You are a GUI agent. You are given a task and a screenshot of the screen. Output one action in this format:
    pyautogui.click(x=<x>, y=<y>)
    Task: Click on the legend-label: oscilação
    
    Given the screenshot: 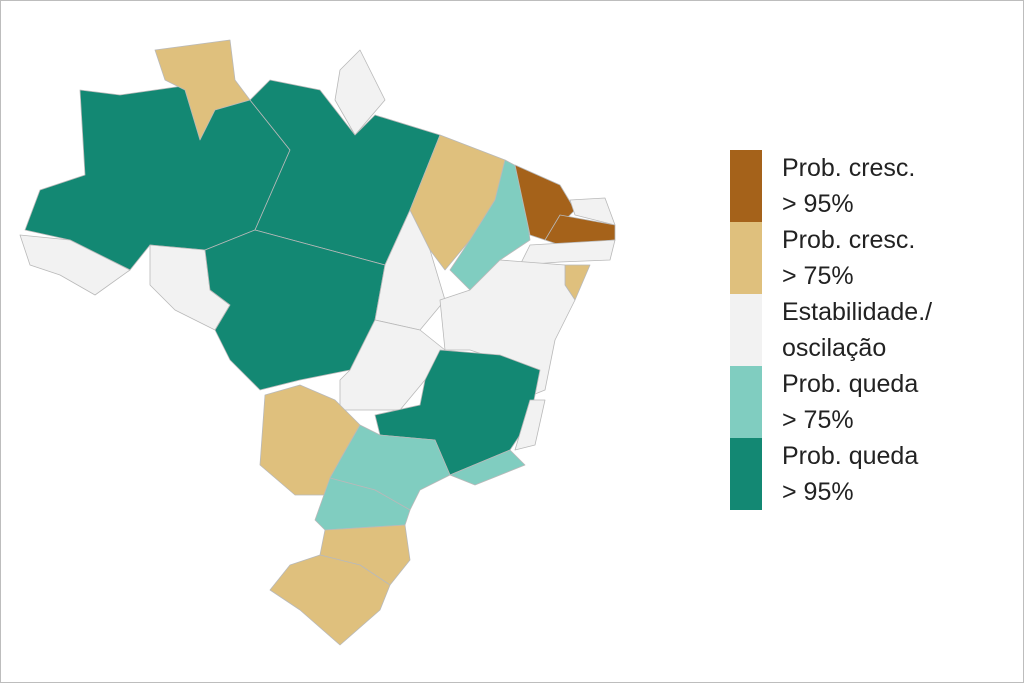 What is the action you would take?
    pyautogui.click(x=834, y=348)
    